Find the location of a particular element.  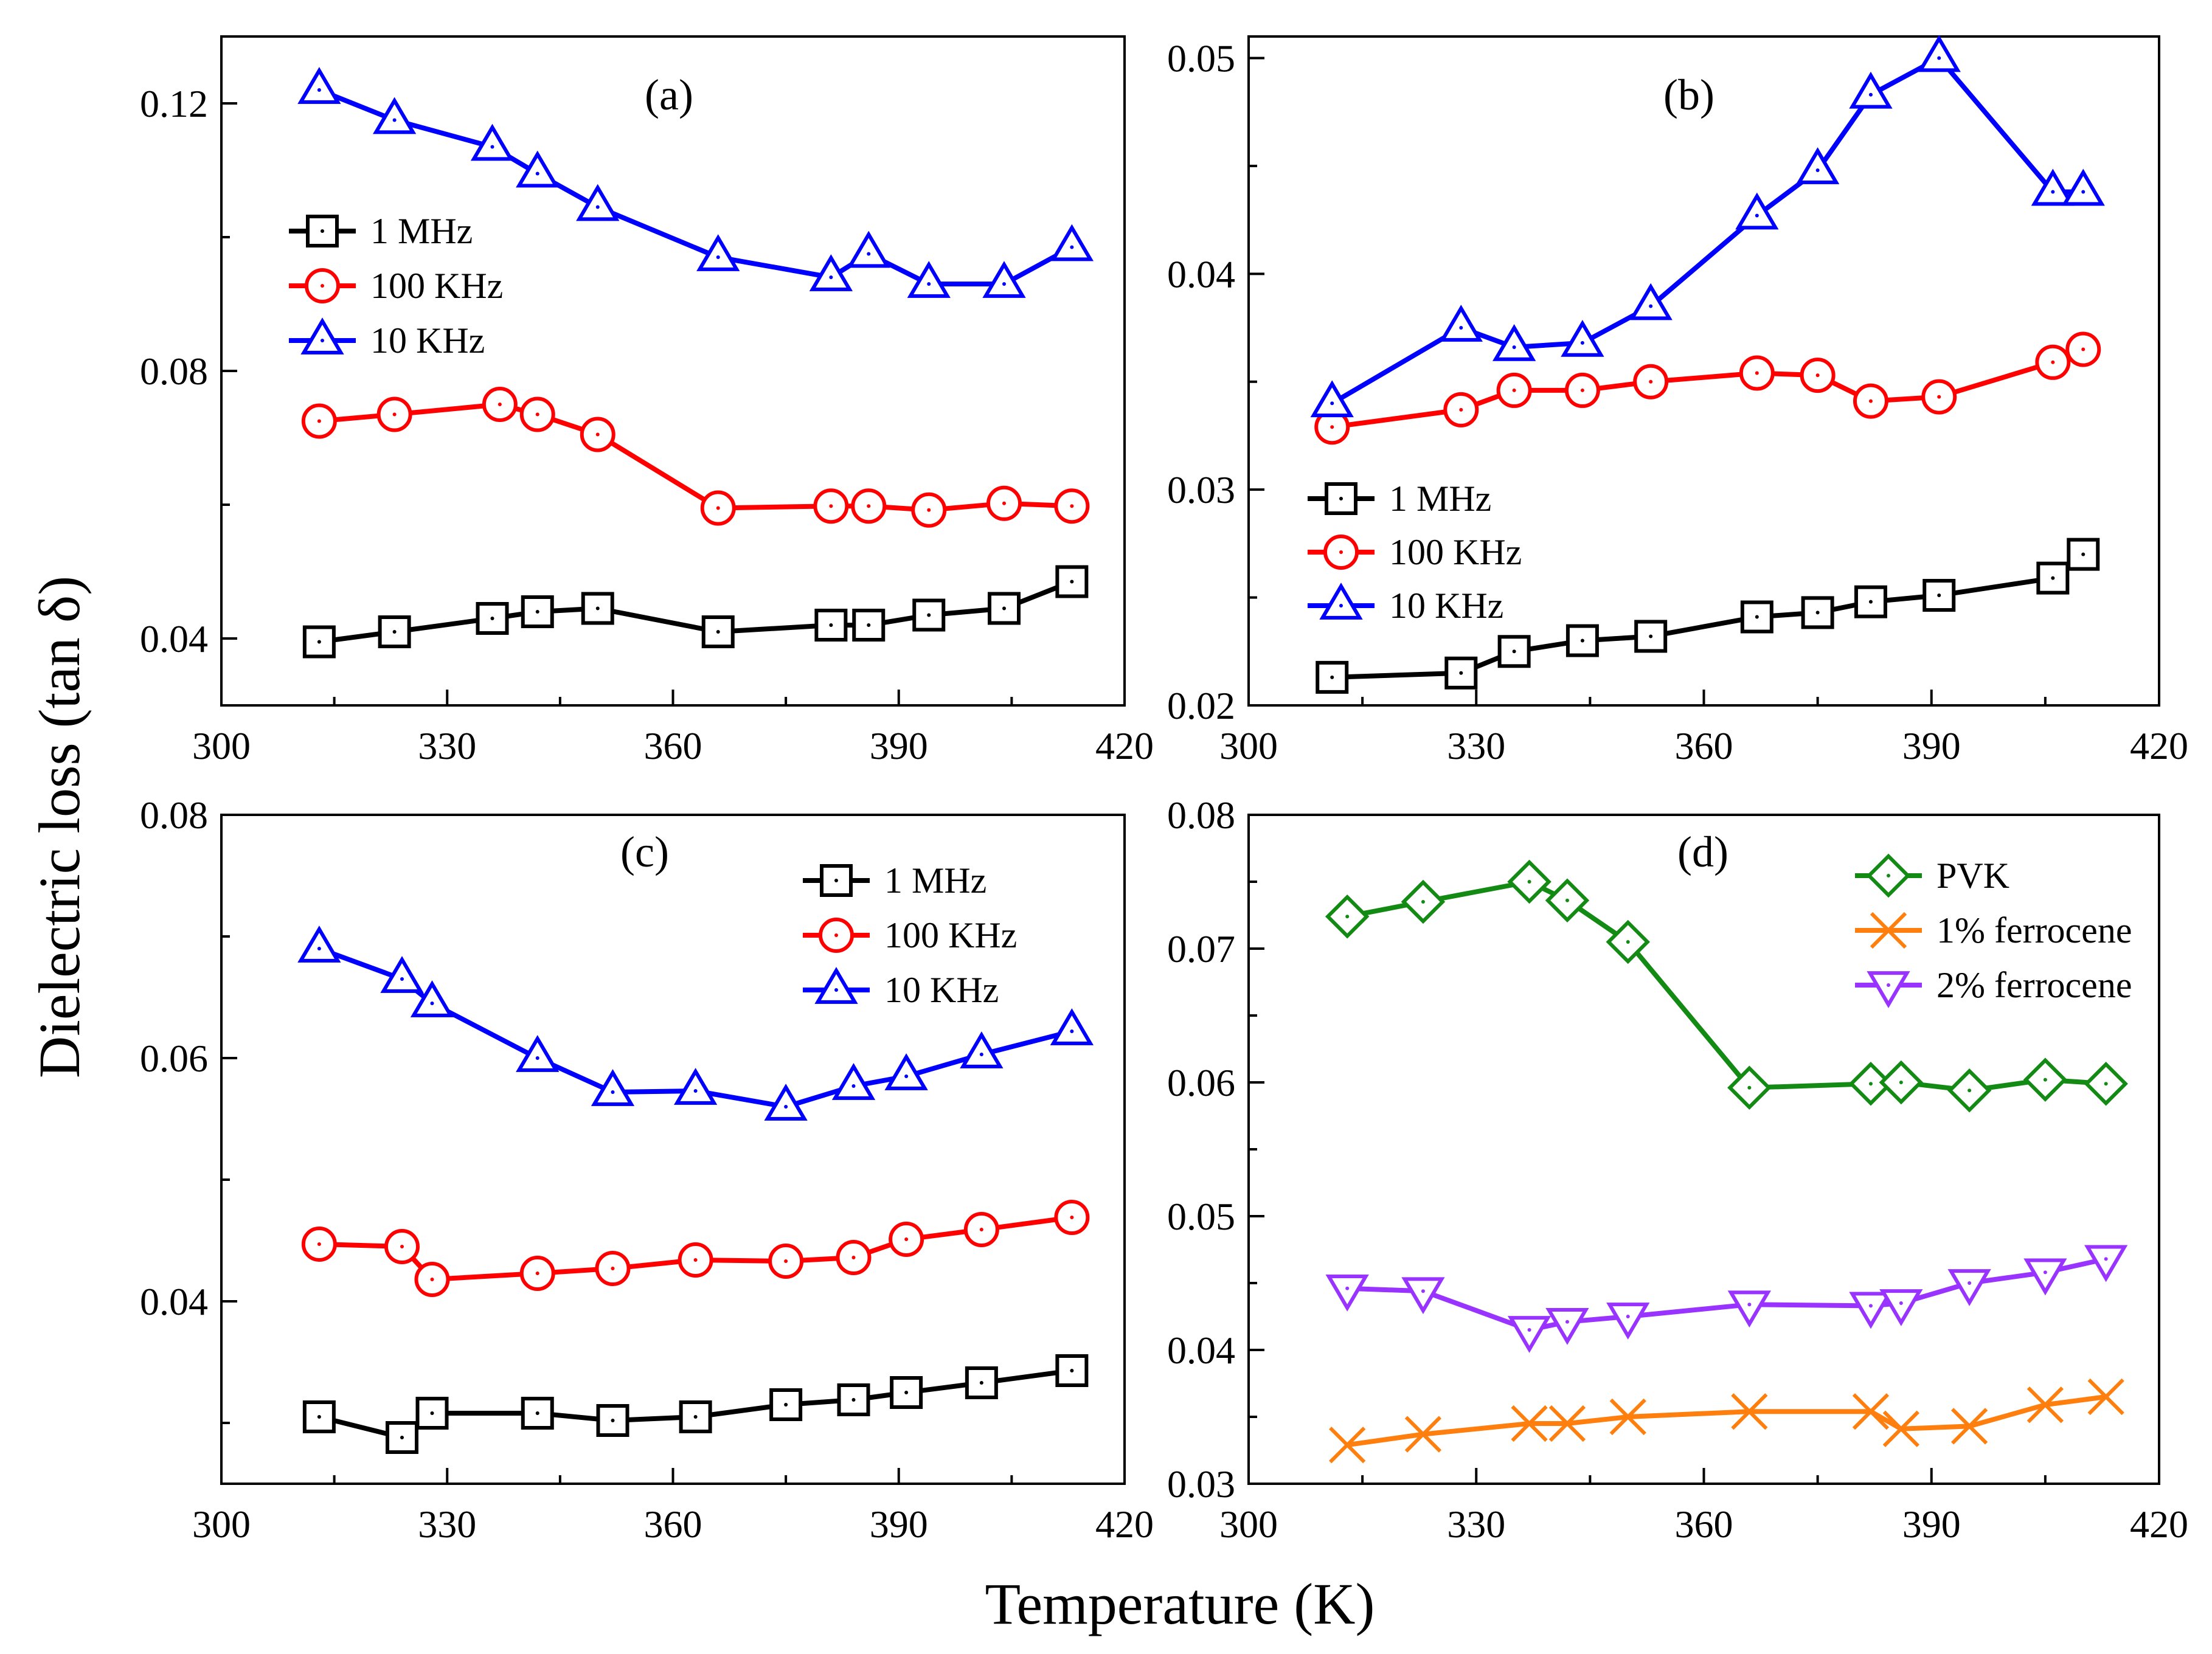

panel-c-legend-marker-dot is located at coordinates (836, 990).